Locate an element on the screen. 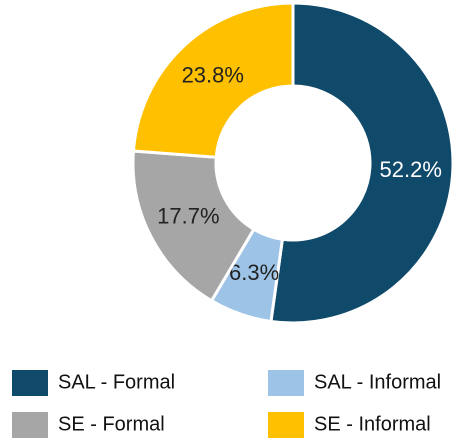 The height and width of the screenshot is (447, 473). legend-label: SE - Formal is located at coordinates (111, 424).